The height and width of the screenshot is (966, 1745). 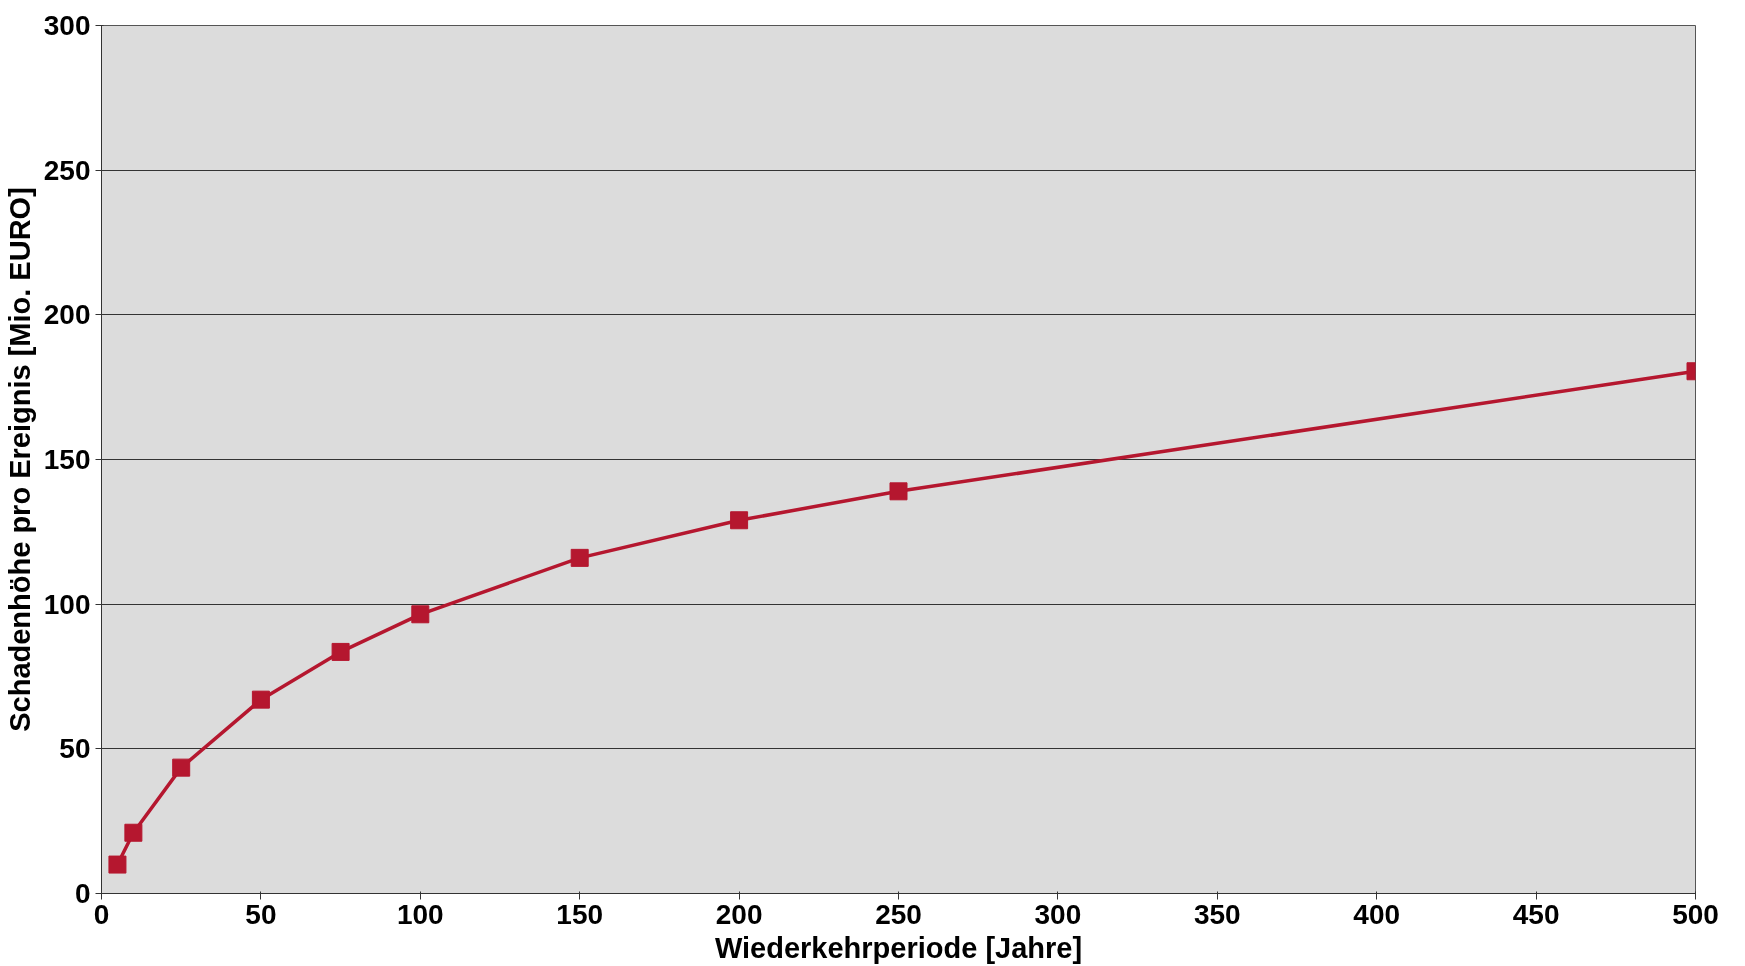 What do you see at coordinates (67, 459) in the screenshot?
I see `y-tick-label: 150` at bounding box center [67, 459].